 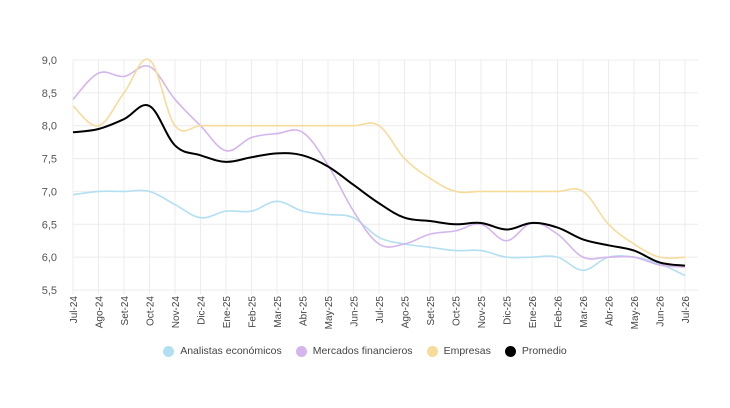 I want to click on x-tick-label: Jun-26, so click(x=661, y=311).